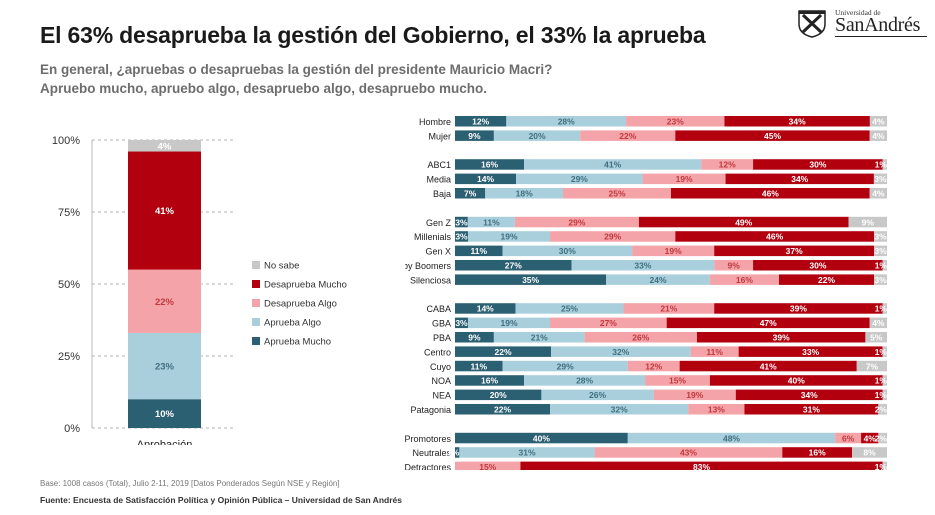  What do you see at coordinates (881, 410) in the screenshot?
I see `bar-segment-label: 2%` at bounding box center [881, 410].